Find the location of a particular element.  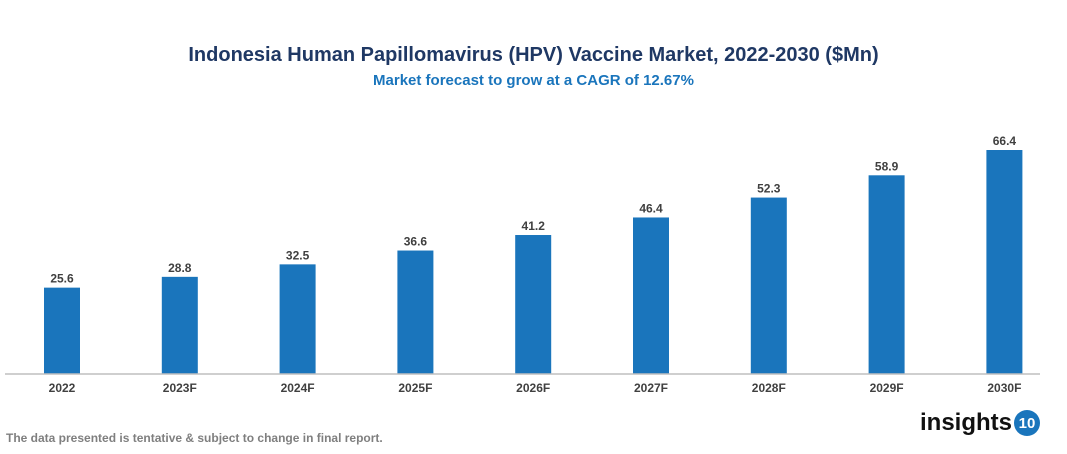

insights10-logo: insights 10 is located at coordinates (980, 423).